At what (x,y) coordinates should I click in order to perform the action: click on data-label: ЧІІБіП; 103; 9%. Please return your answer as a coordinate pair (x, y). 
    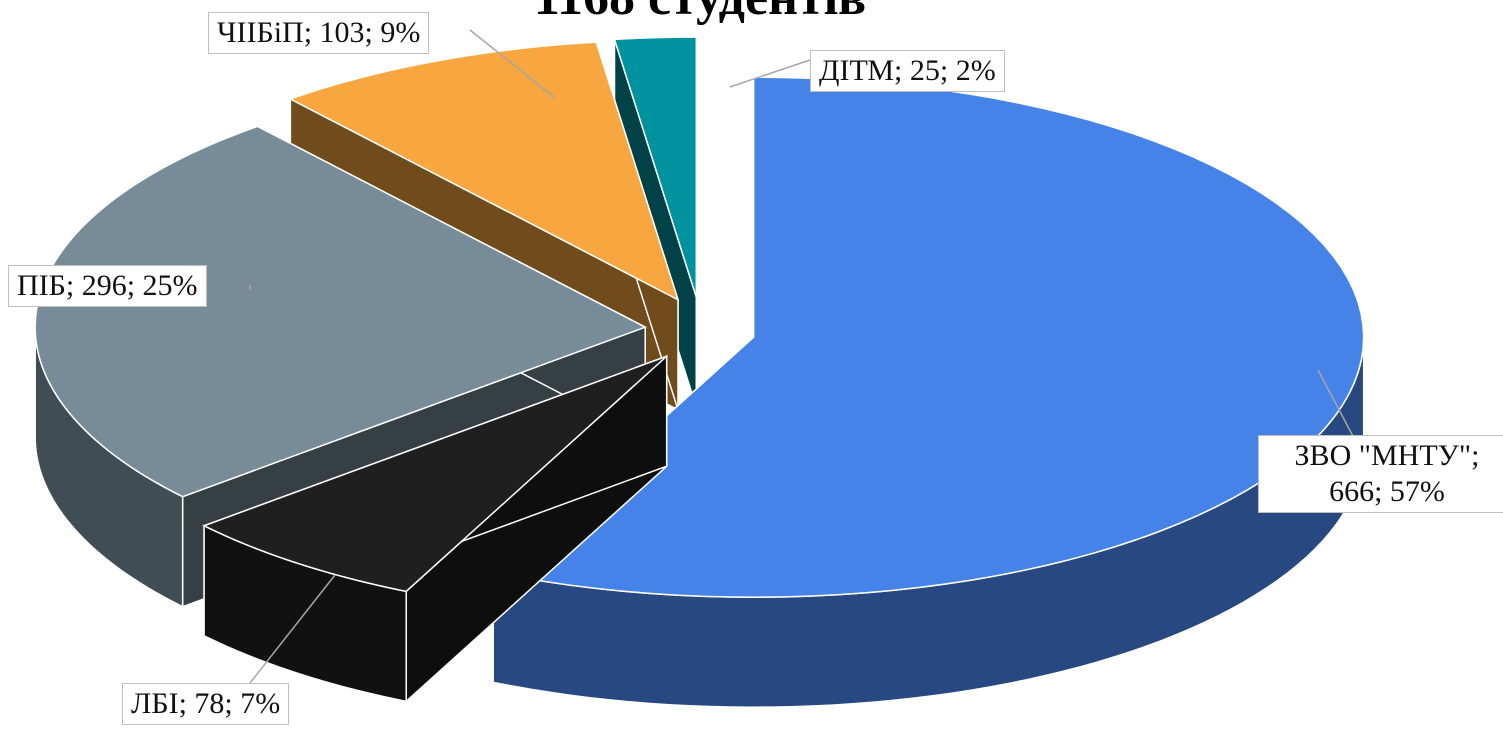
    Looking at the image, I should click on (319, 33).